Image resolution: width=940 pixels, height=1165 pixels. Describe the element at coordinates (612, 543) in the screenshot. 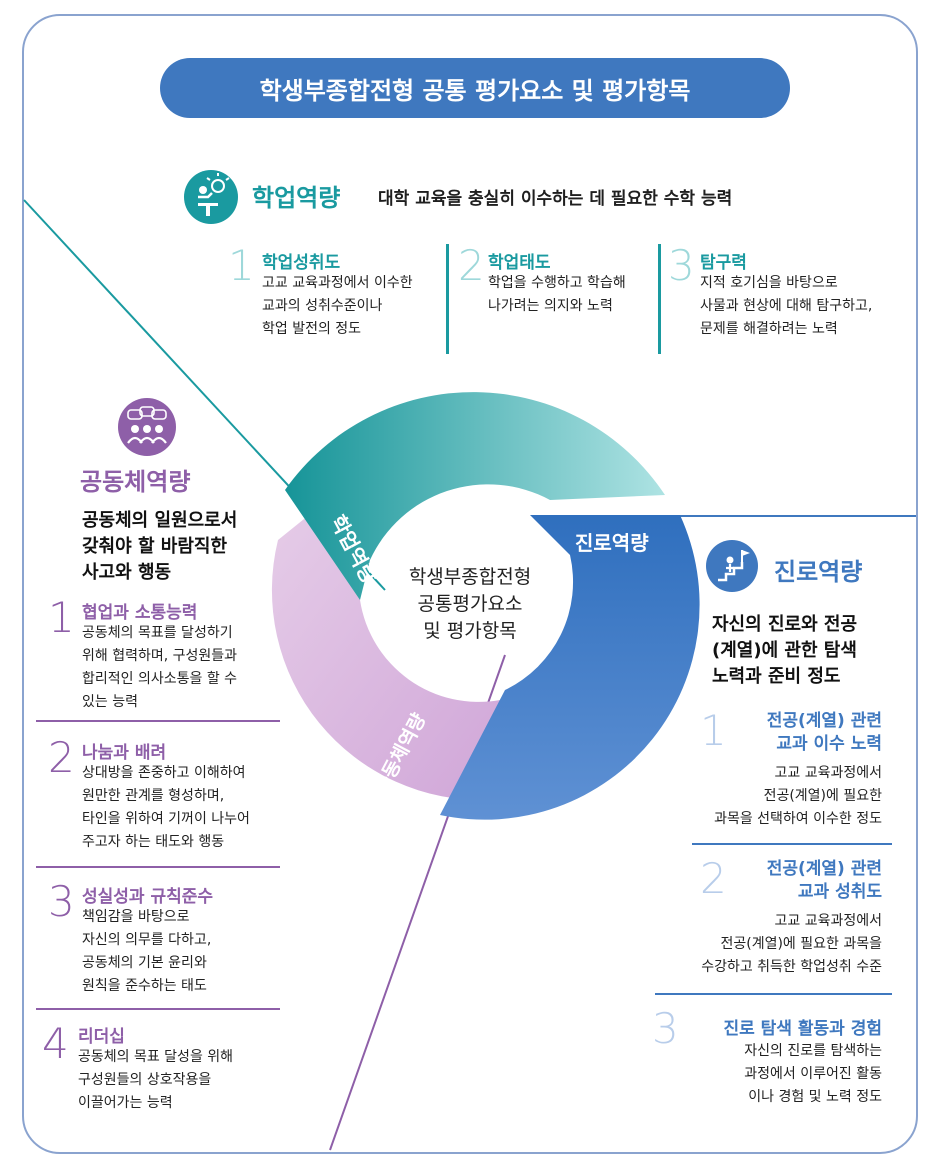

I see `ring-label-career: 진로역량` at that location.